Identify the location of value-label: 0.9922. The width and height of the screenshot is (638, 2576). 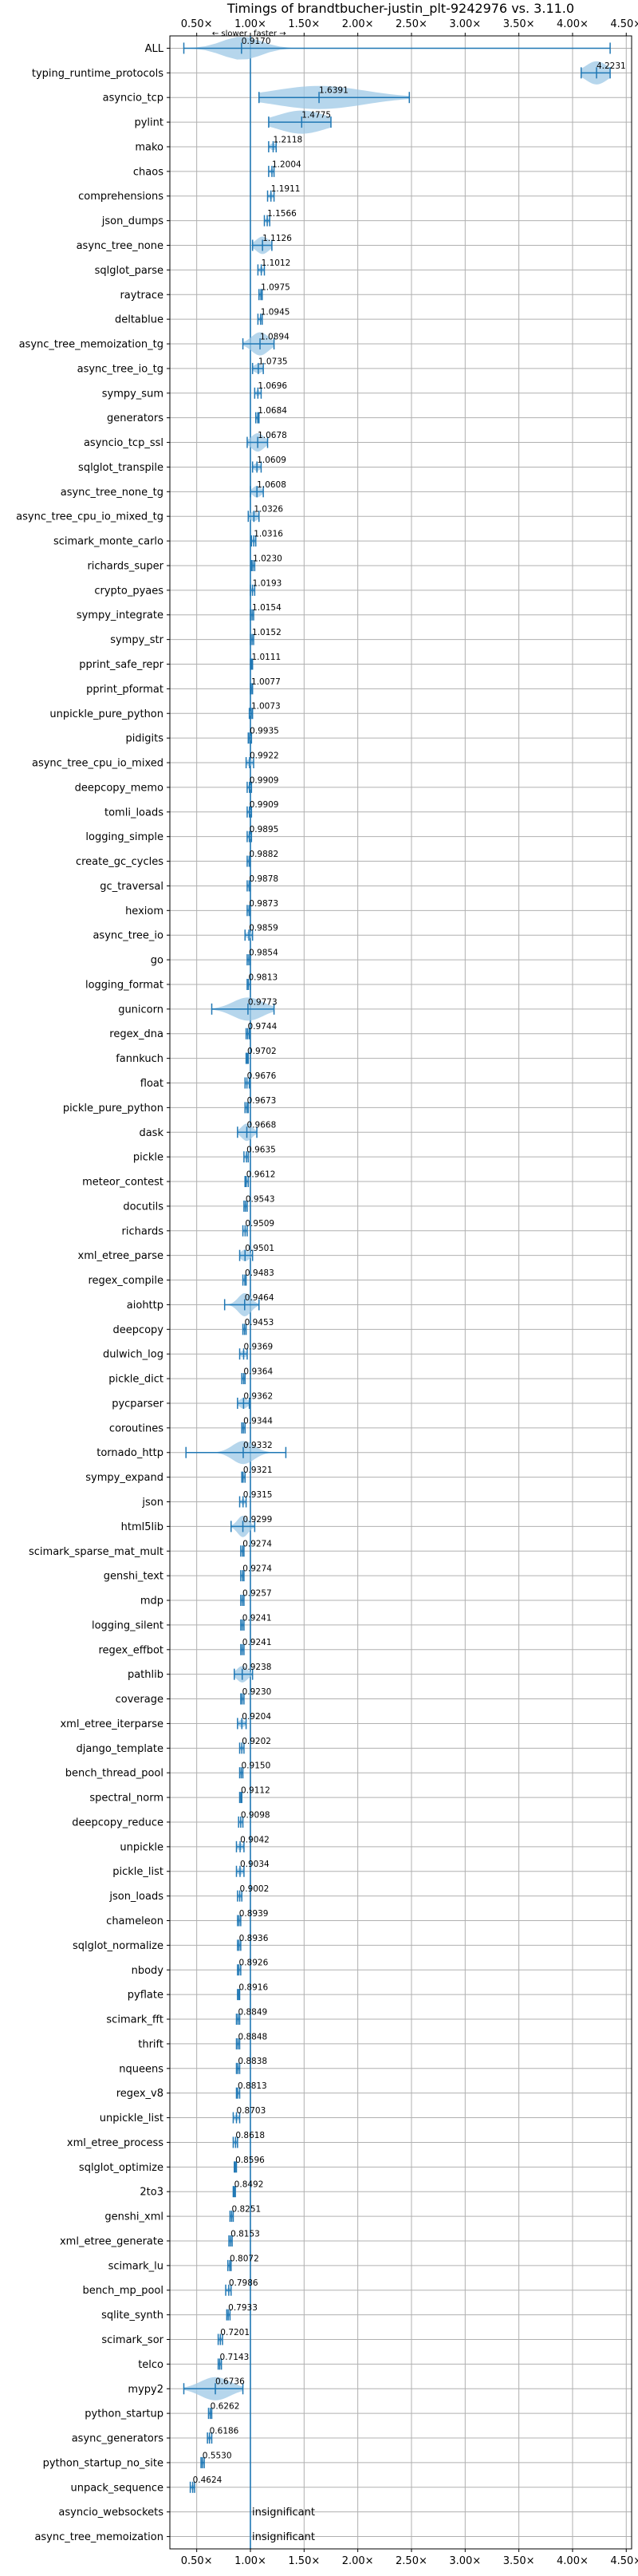
(264, 755).